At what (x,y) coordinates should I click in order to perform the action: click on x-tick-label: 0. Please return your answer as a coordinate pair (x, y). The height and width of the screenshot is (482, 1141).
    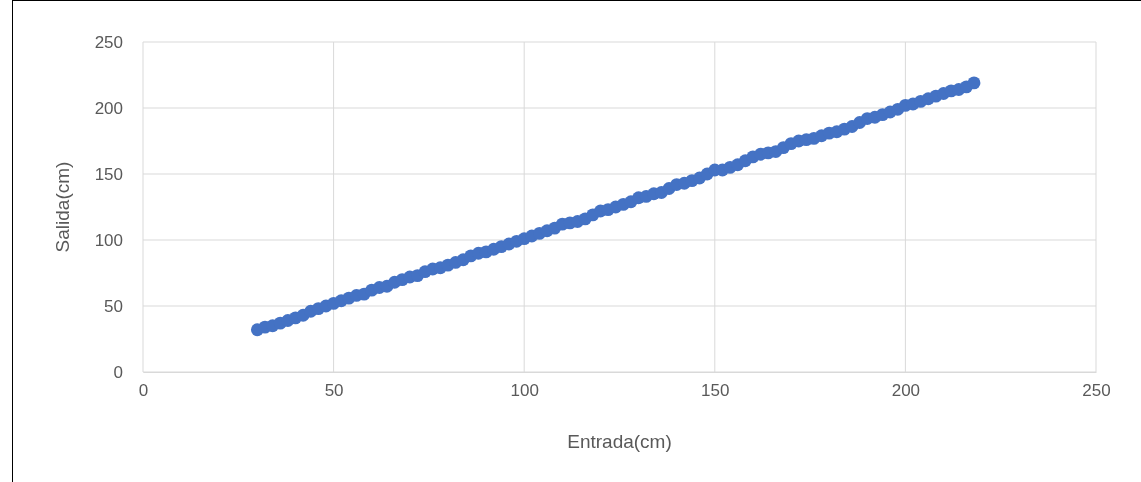
    Looking at the image, I should click on (143, 391).